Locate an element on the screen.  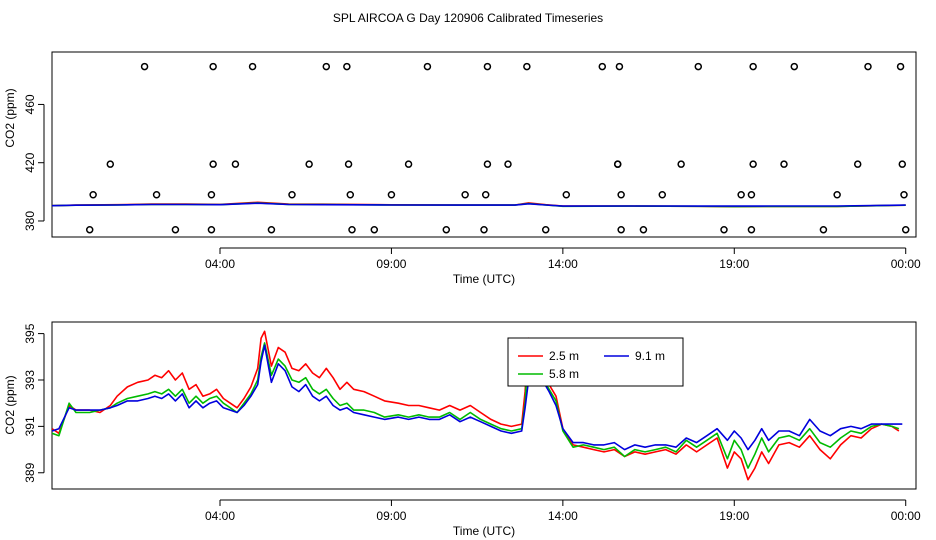
y-tick-label: 393 is located at coordinates (30, 380).